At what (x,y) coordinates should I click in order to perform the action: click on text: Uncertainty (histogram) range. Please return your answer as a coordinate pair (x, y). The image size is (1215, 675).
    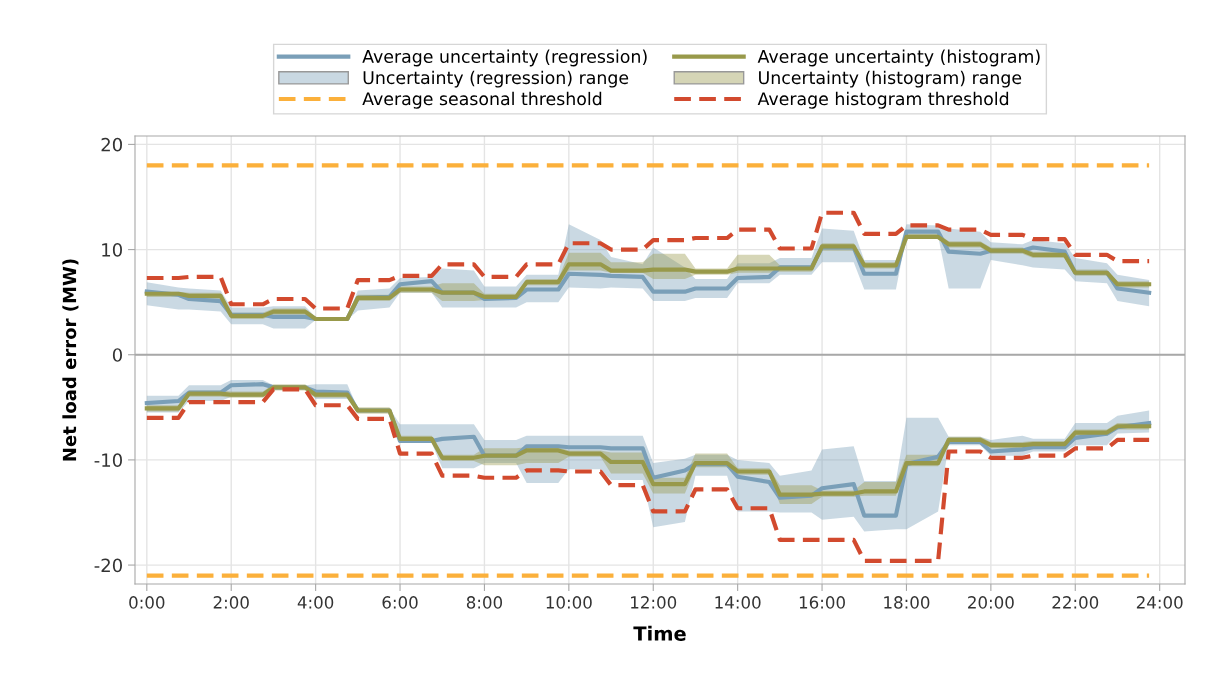
    Looking at the image, I should click on (890, 79).